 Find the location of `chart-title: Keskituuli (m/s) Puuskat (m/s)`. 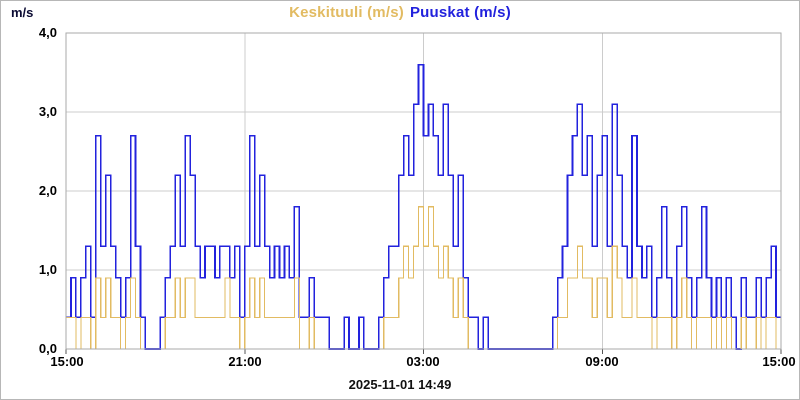

chart-title: Keskituuli (m/s) Puuskat (m/s) is located at coordinates (400, 12).